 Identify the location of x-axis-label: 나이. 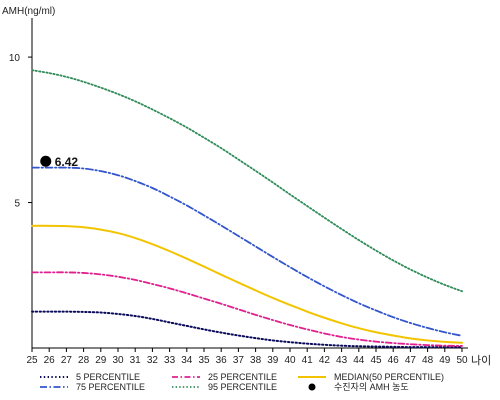
(481, 360).